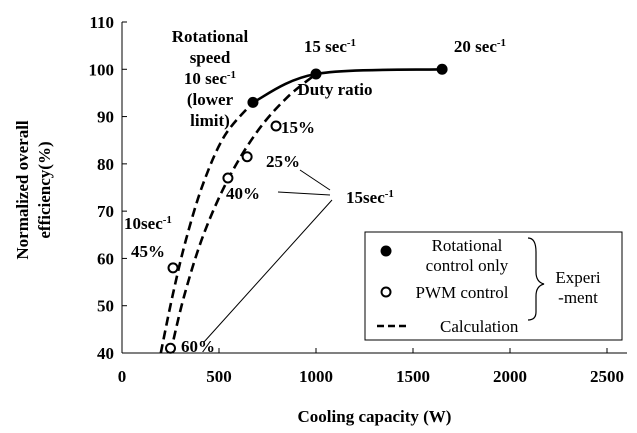 The height and width of the screenshot is (433, 637). Describe the element at coordinates (44, 189) in the screenshot. I see `y-axis-label: efficiency(%)` at that location.